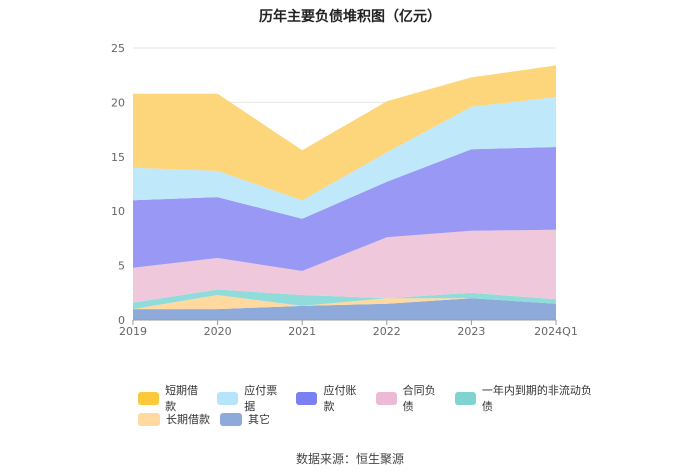 The height and width of the screenshot is (474, 700). Describe the element at coordinates (349, 459) in the screenshot. I see `source-note: 数据来源：恒生聚源` at that location.